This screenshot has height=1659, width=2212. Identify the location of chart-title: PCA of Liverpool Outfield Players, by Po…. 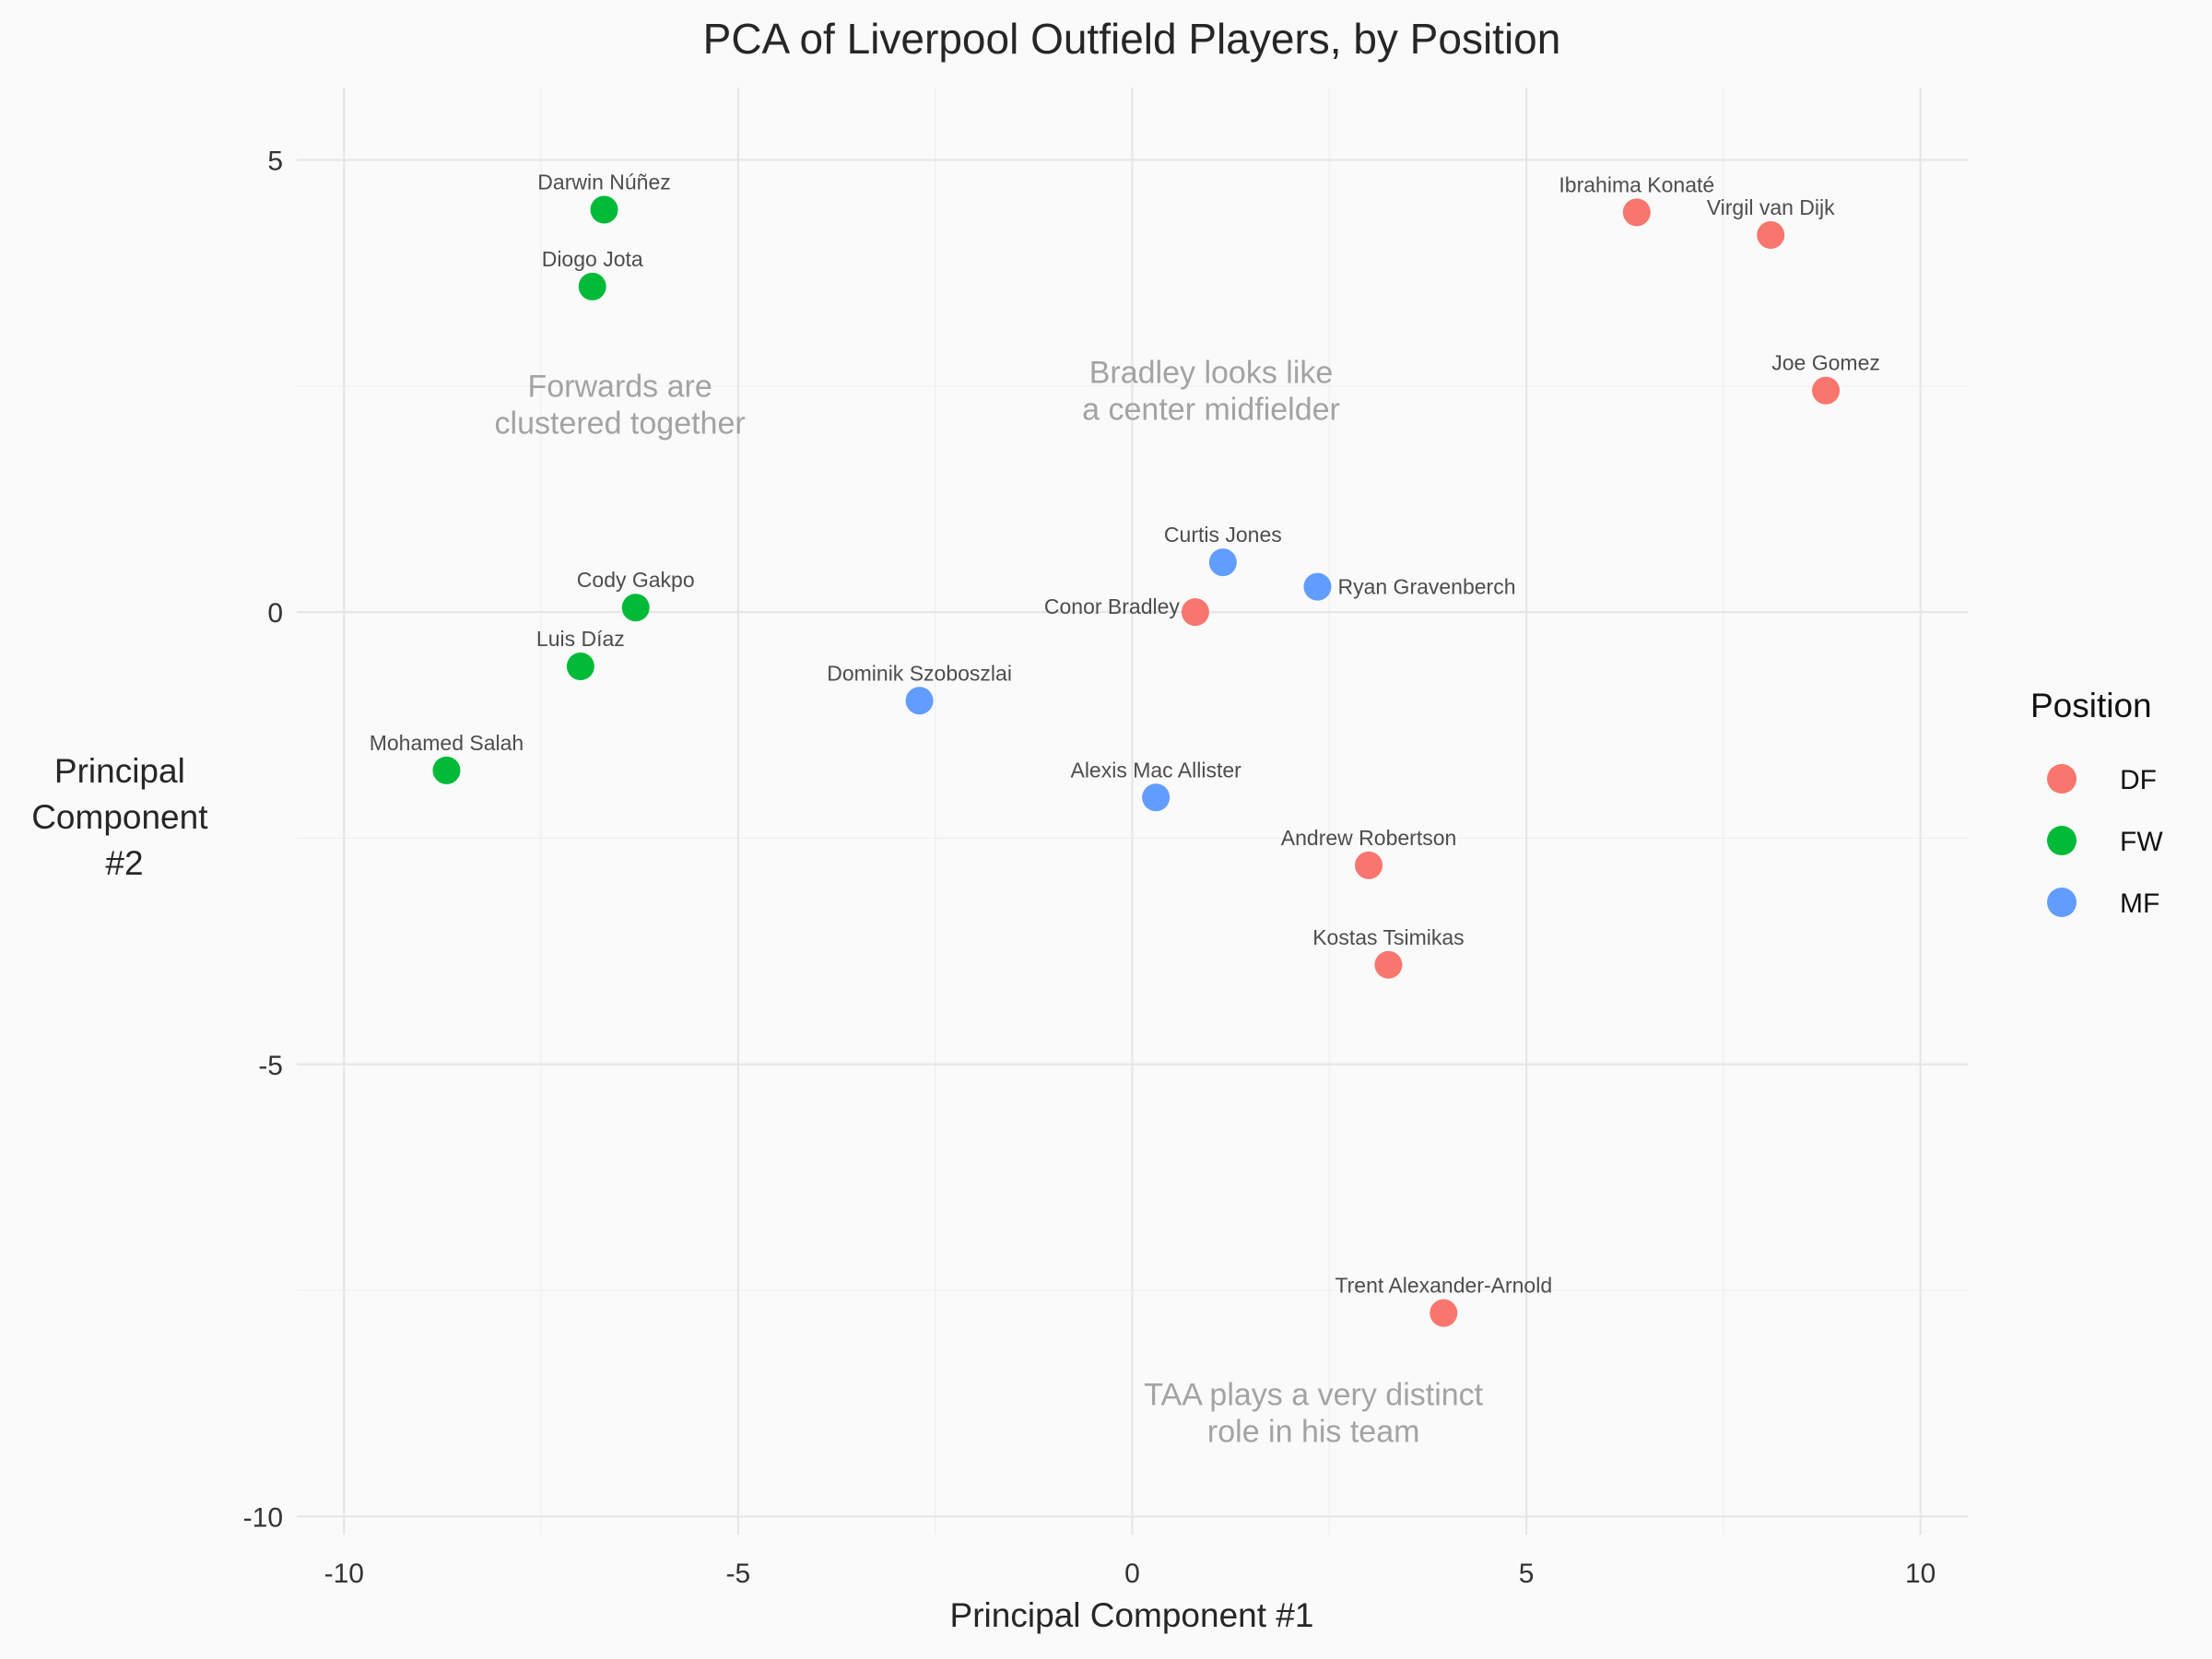
(1132, 39).